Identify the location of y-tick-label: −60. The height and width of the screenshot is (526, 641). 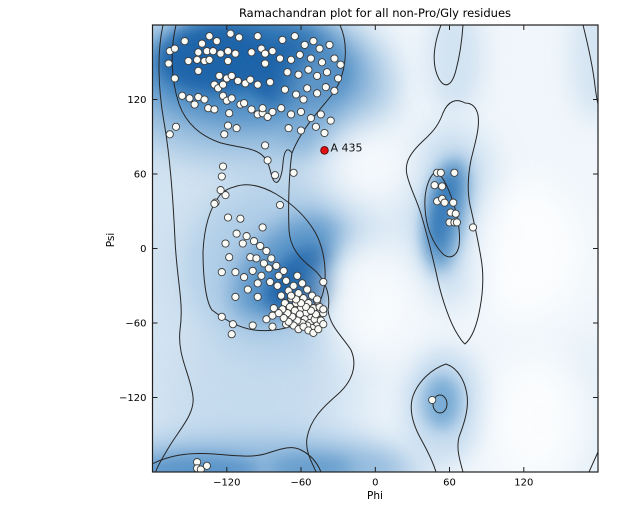
(135, 324).